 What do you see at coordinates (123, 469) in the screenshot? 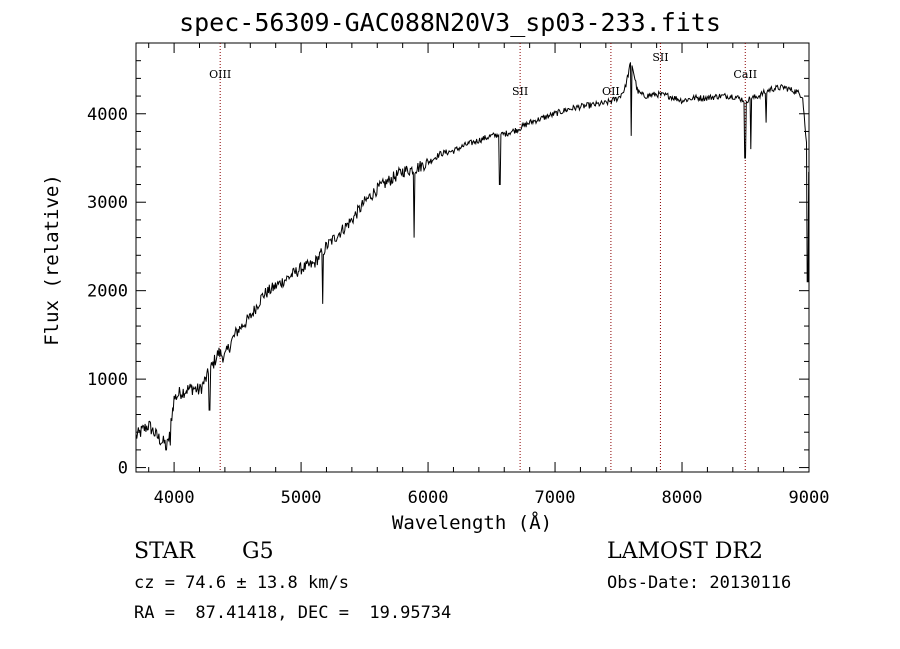
I see `y-tick-label: 0` at bounding box center [123, 469].